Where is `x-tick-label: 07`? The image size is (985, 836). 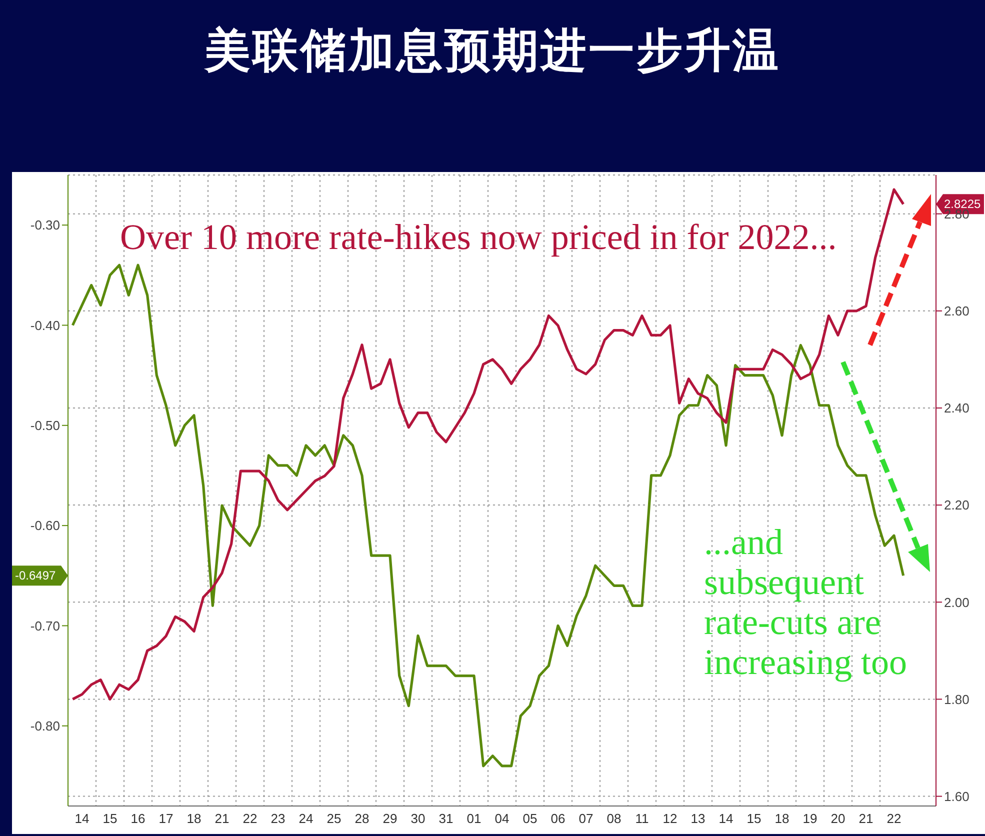 x-tick-label: 07 is located at coordinates (586, 818).